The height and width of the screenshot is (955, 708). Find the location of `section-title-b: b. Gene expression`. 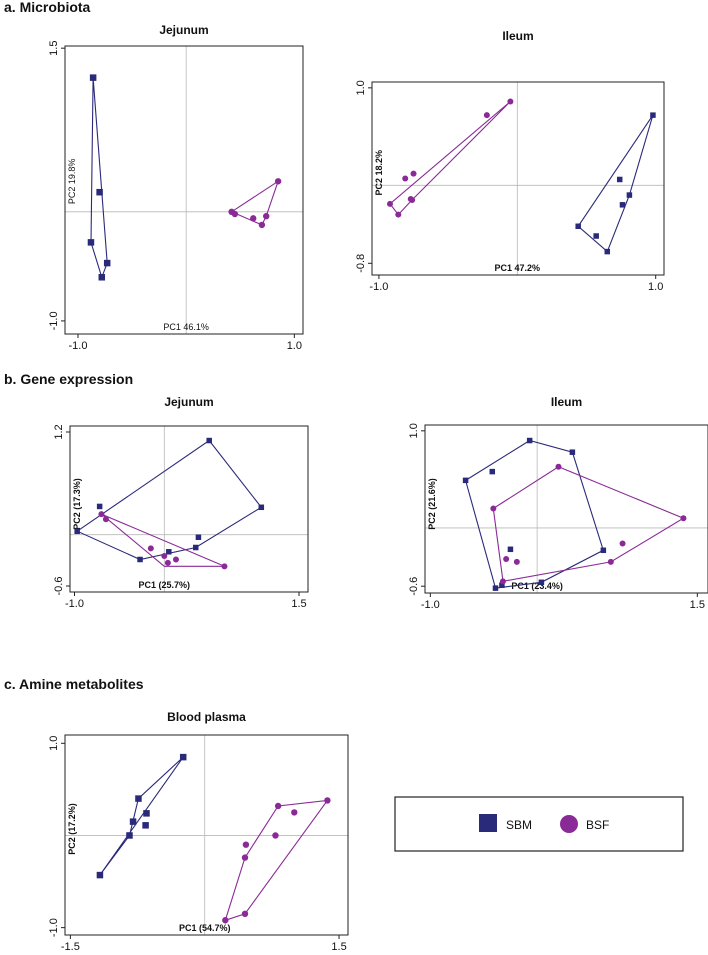

section-title-b: b. Gene expression is located at coordinates (68, 379).